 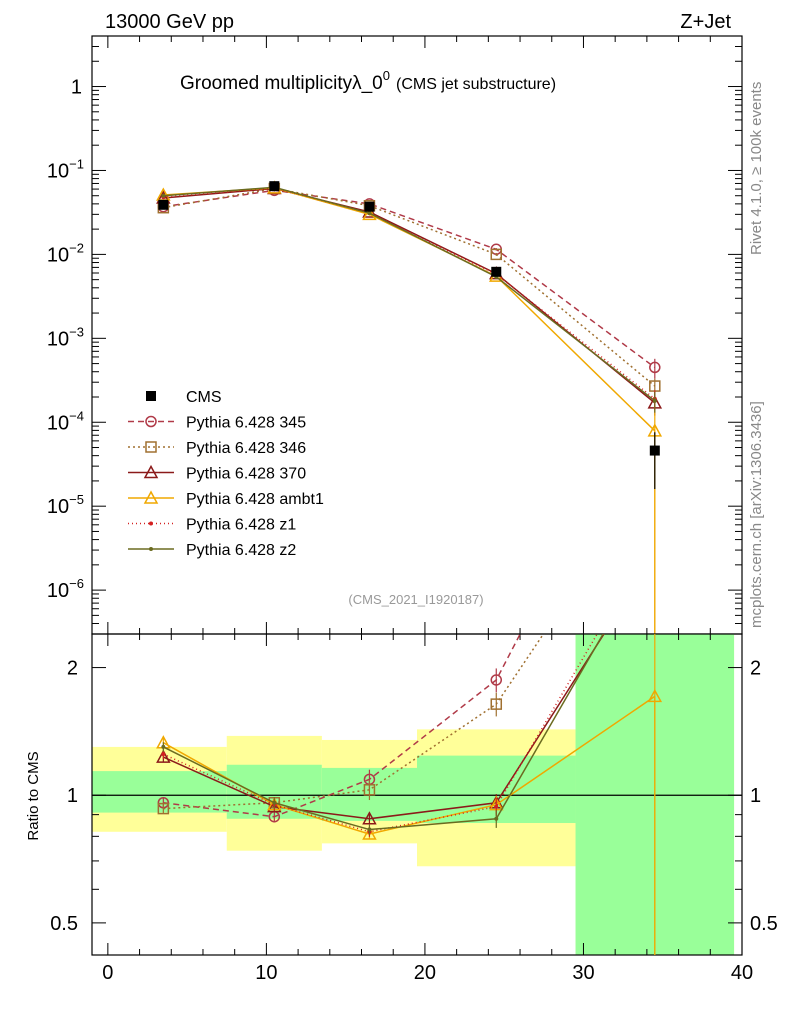 I want to click on header-right: Z+Jet, so click(x=705, y=22).